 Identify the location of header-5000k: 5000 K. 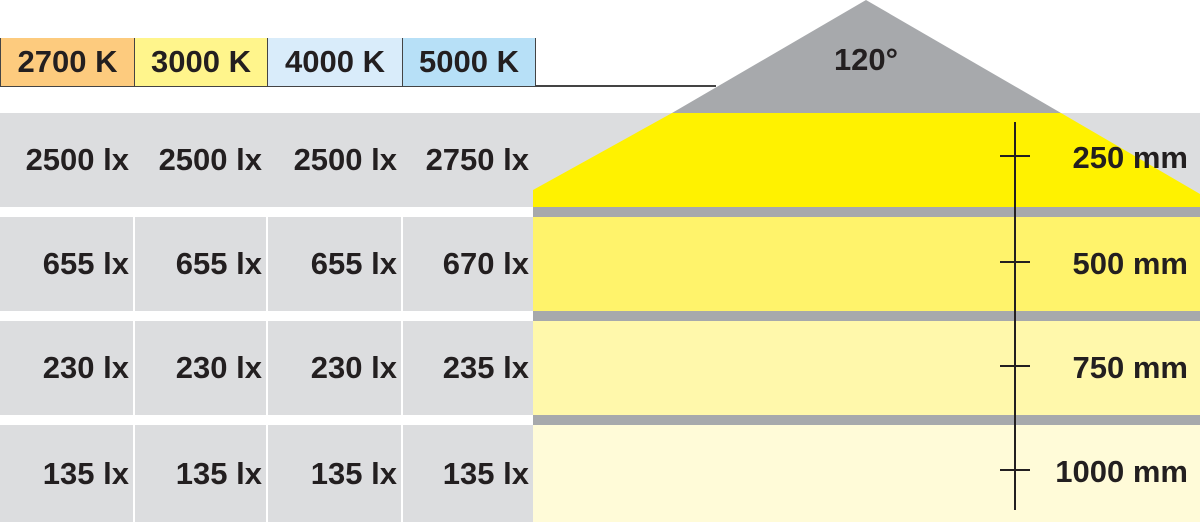
(469, 62).